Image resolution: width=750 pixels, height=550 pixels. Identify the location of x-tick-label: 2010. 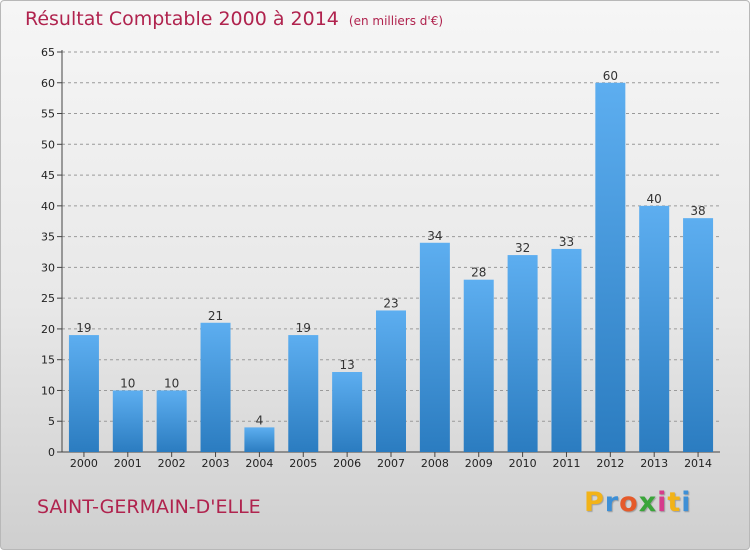
(523, 463).